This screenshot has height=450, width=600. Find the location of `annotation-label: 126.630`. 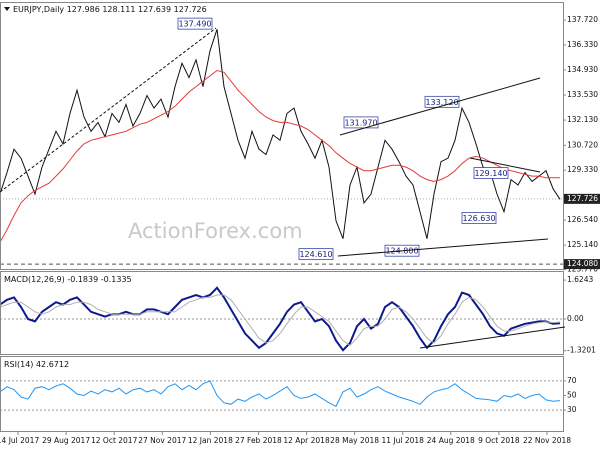

annotation-label: 126.630 is located at coordinates (478, 218).